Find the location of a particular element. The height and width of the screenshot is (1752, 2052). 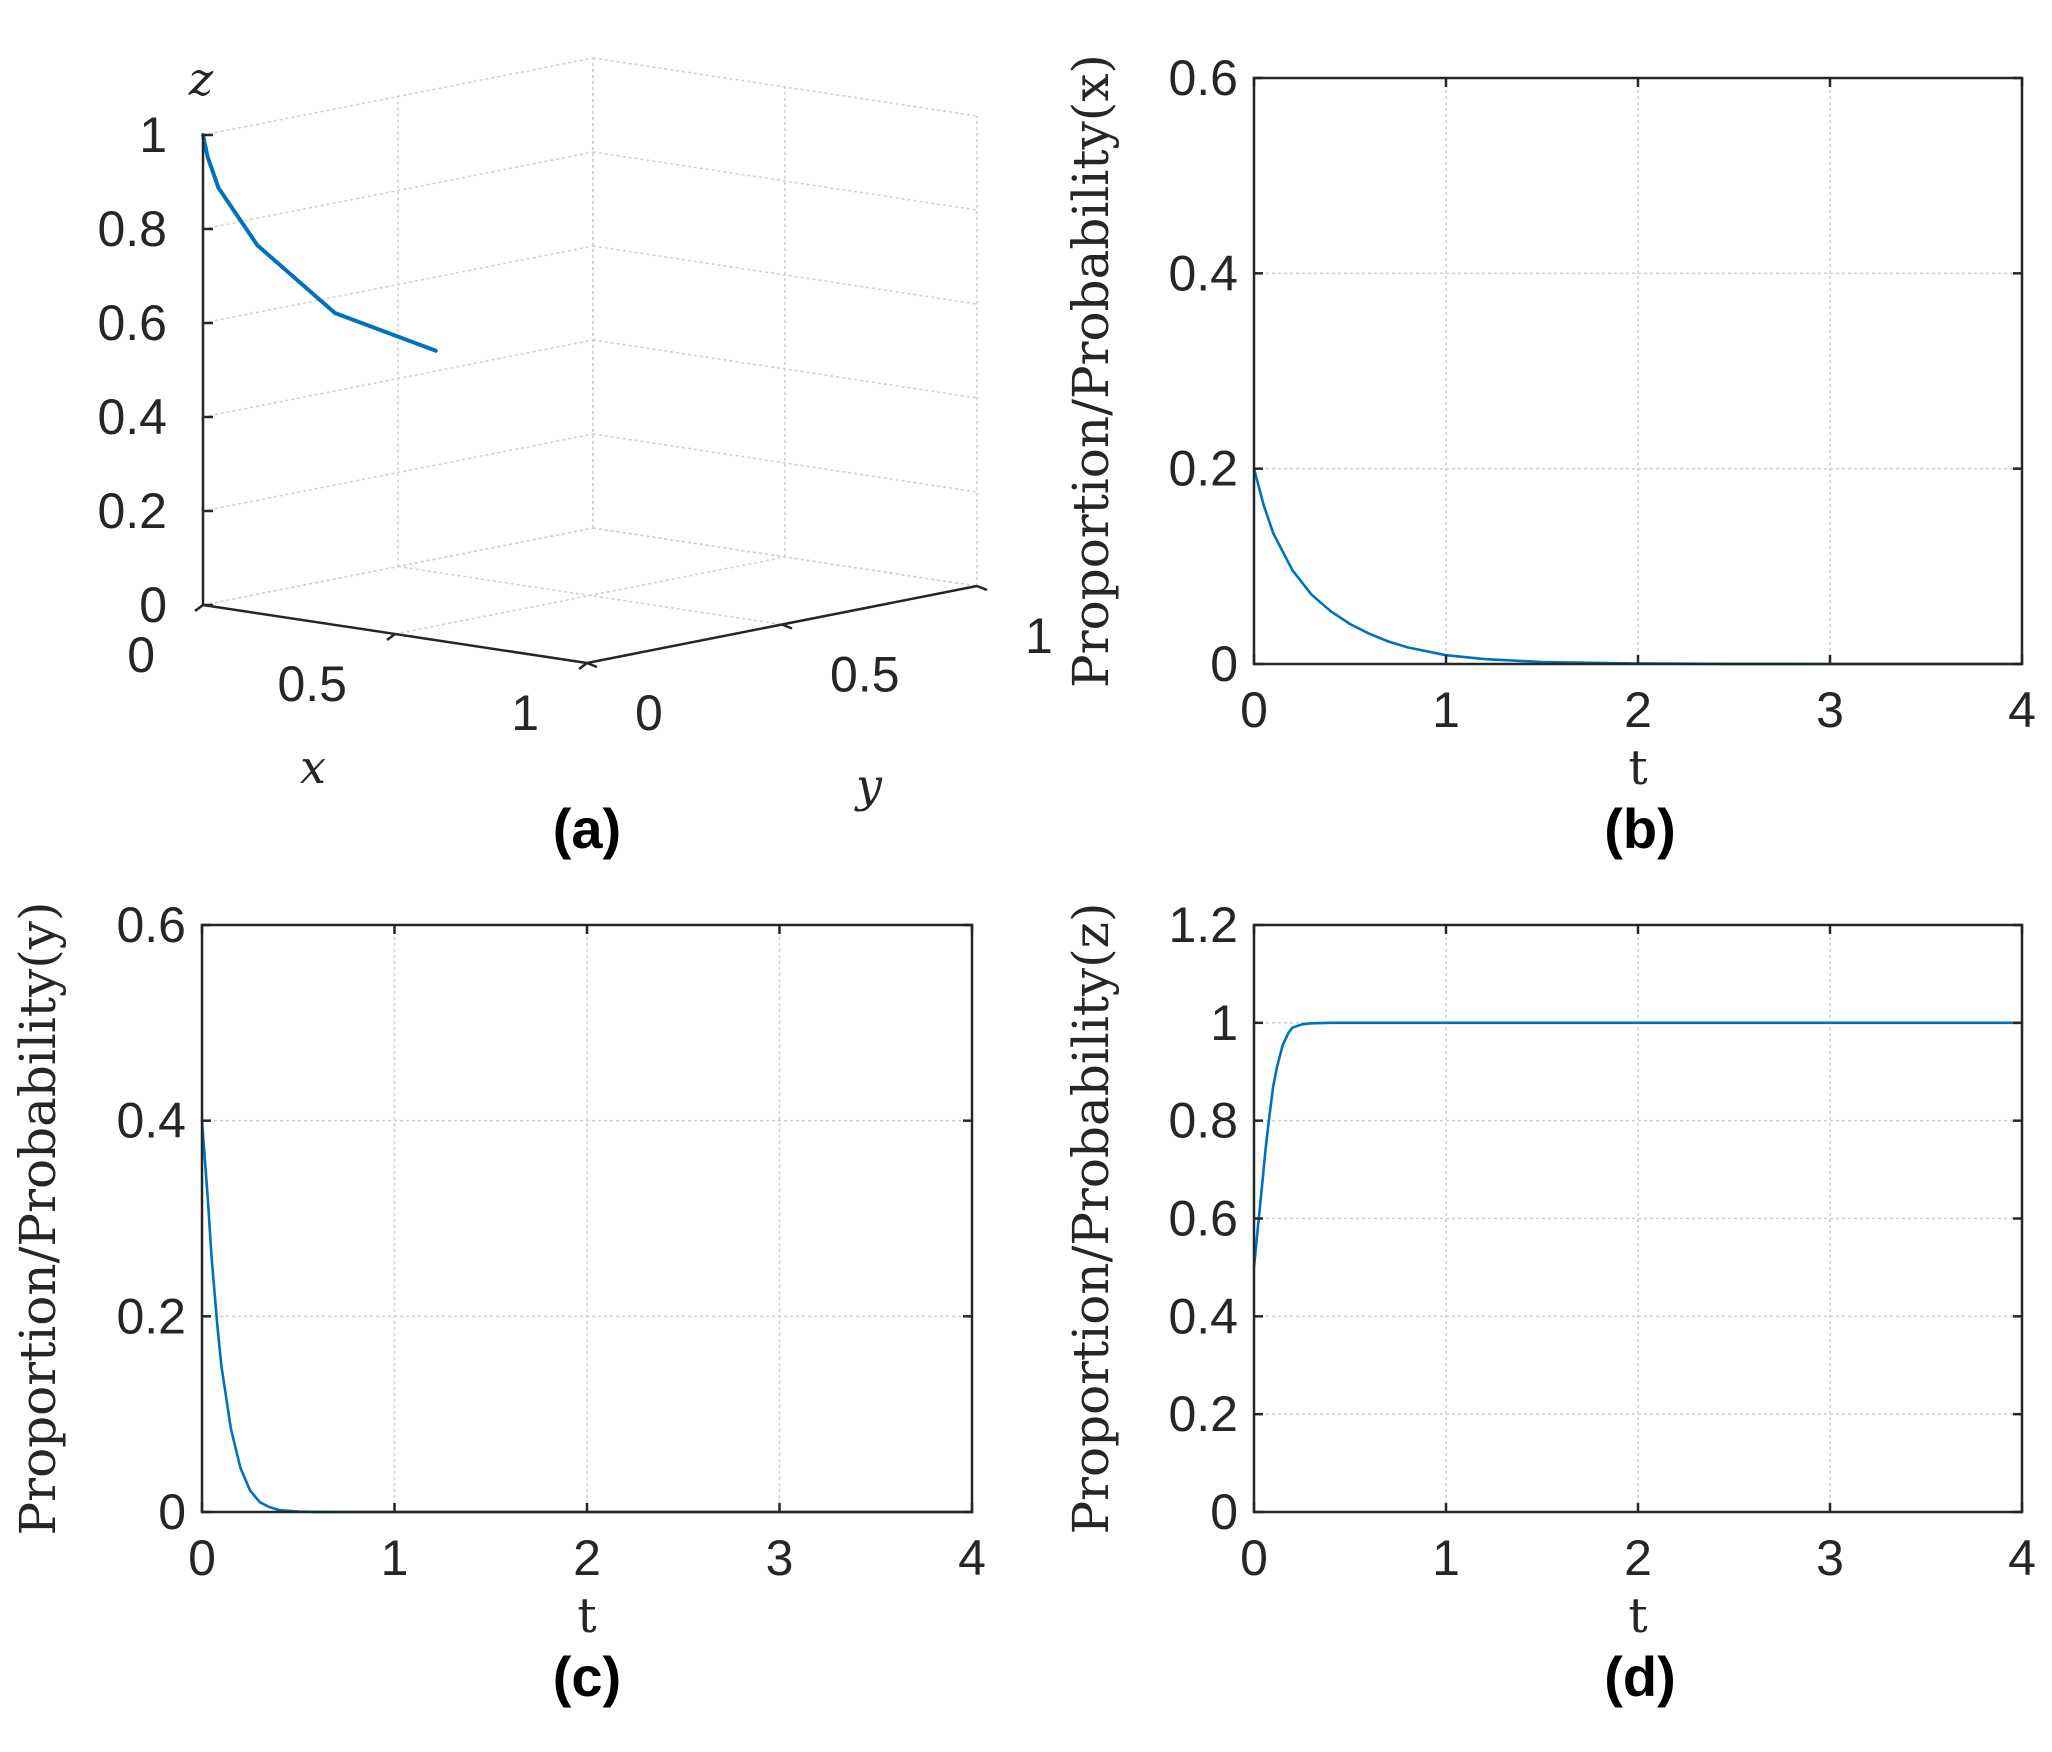

y-tick-label: 0.5 is located at coordinates (865, 675).